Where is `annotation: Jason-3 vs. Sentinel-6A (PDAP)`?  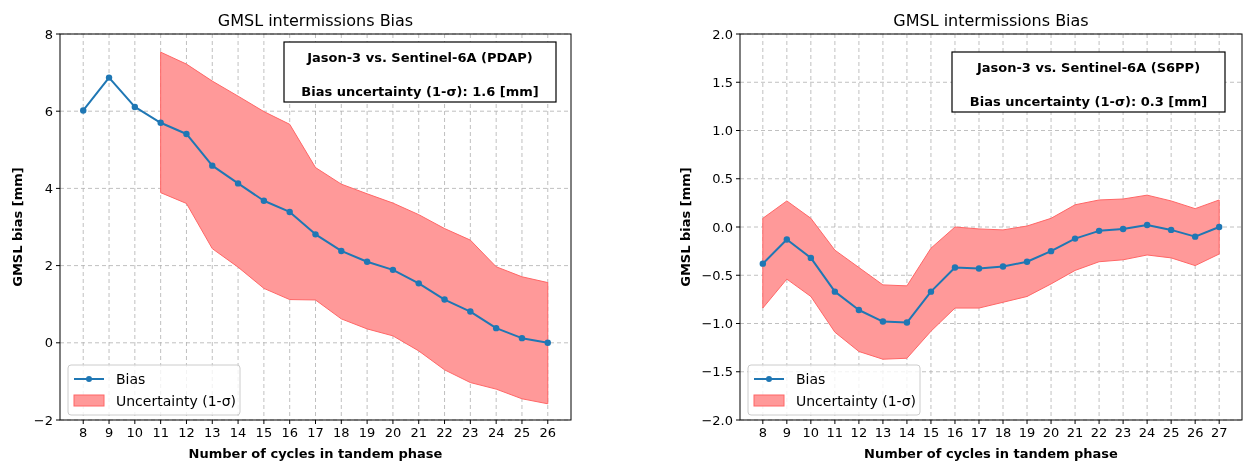
annotation: Jason-3 vs. Sentinel-6A (PDAP) is located at coordinates (419, 57).